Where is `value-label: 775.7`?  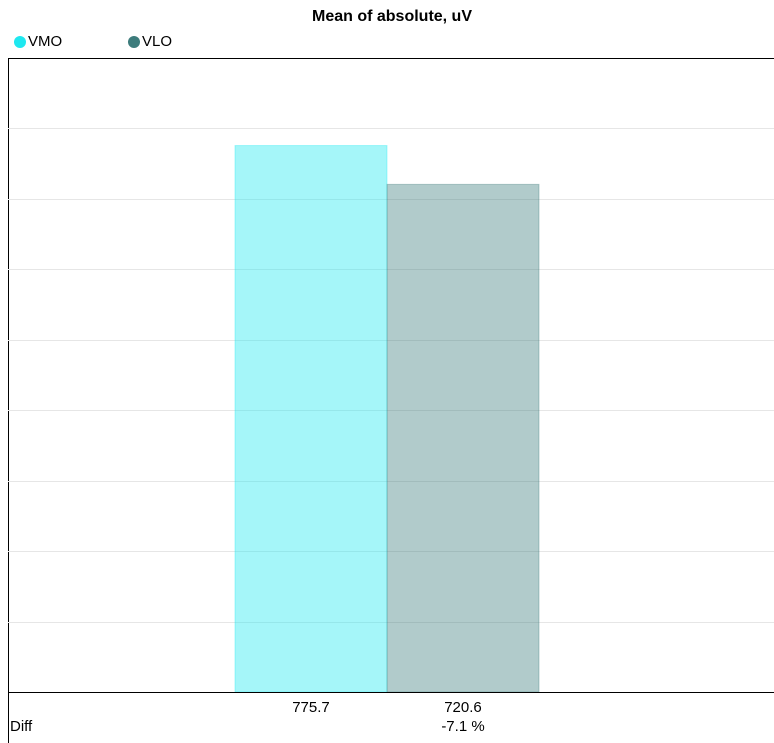 value-label: 775.7 is located at coordinates (311, 707).